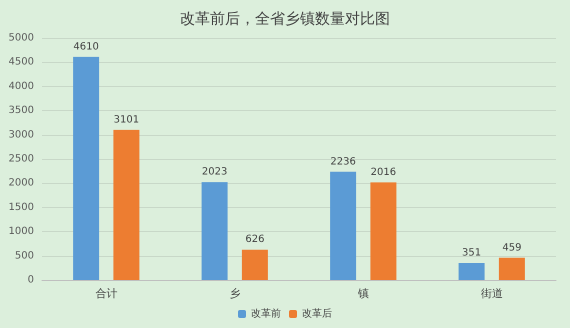  What do you see at coordinates (383, 172) in the screenshot?
I see `data-label: 2016` at bounding box center [383, 172].